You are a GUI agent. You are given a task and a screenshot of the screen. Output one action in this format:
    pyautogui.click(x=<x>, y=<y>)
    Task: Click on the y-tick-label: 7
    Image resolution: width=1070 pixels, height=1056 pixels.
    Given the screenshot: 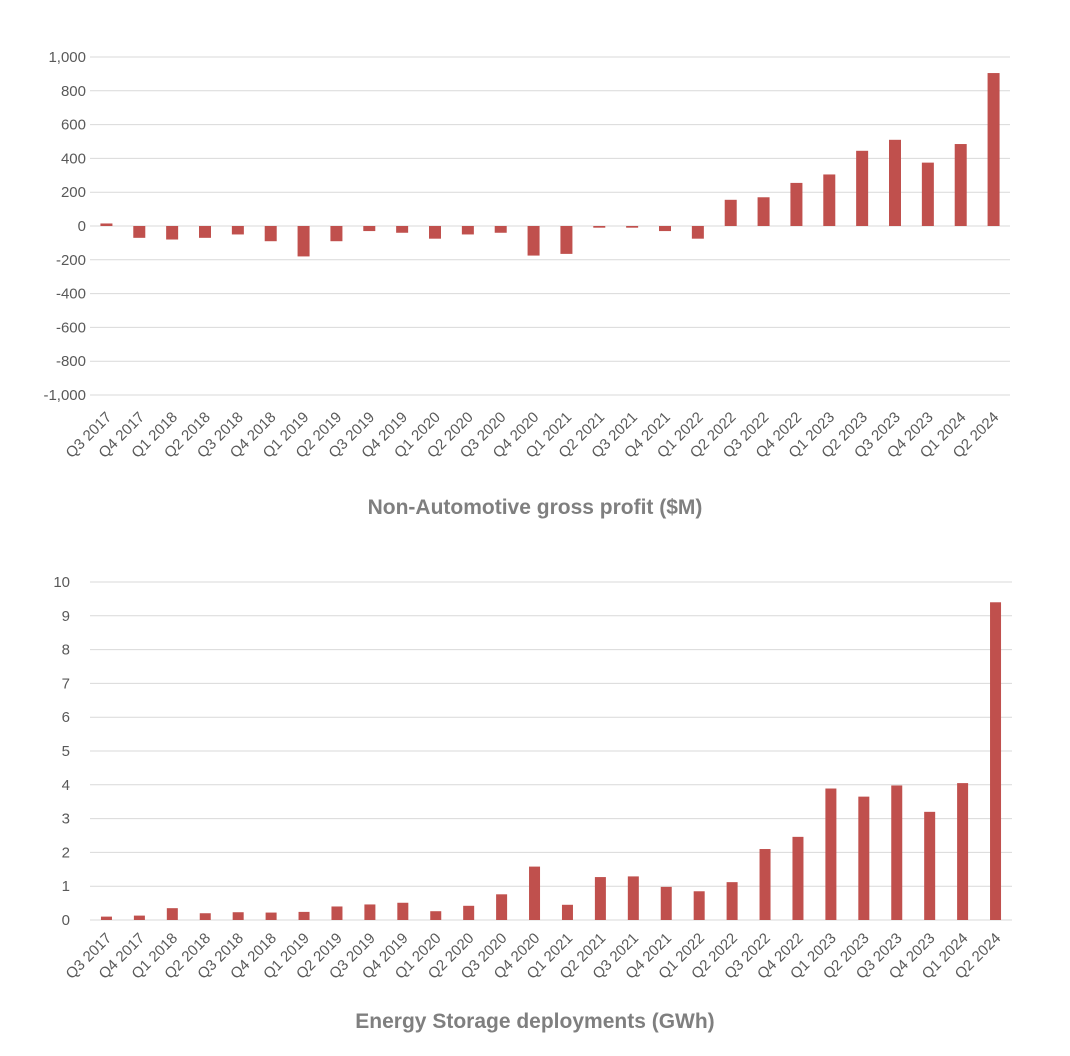 What is the action you would take?
    pyautogui.click(x=66, y=683)
    